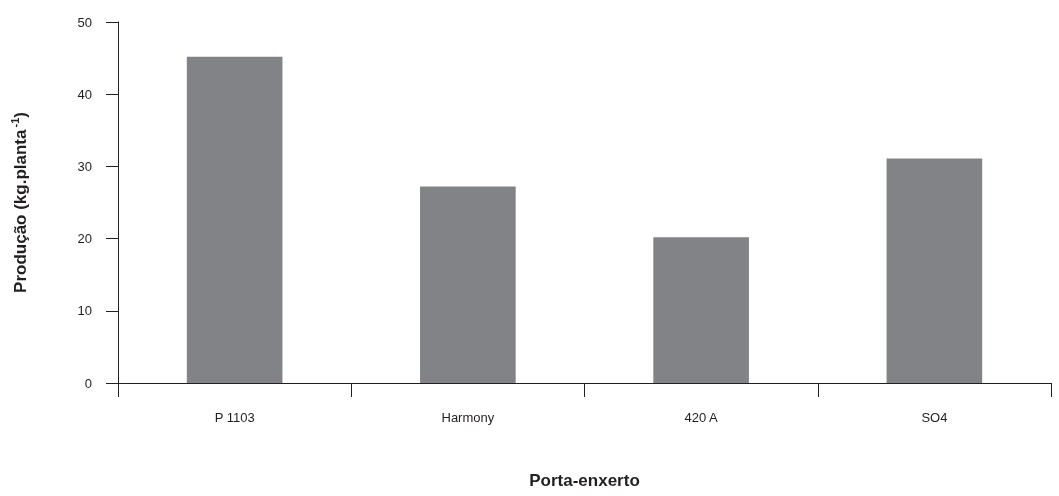  Describe the element at coordinates (19, 202) in the screenshot. I see `y-axis-title: Produção (kg.planta-1)` at that location.